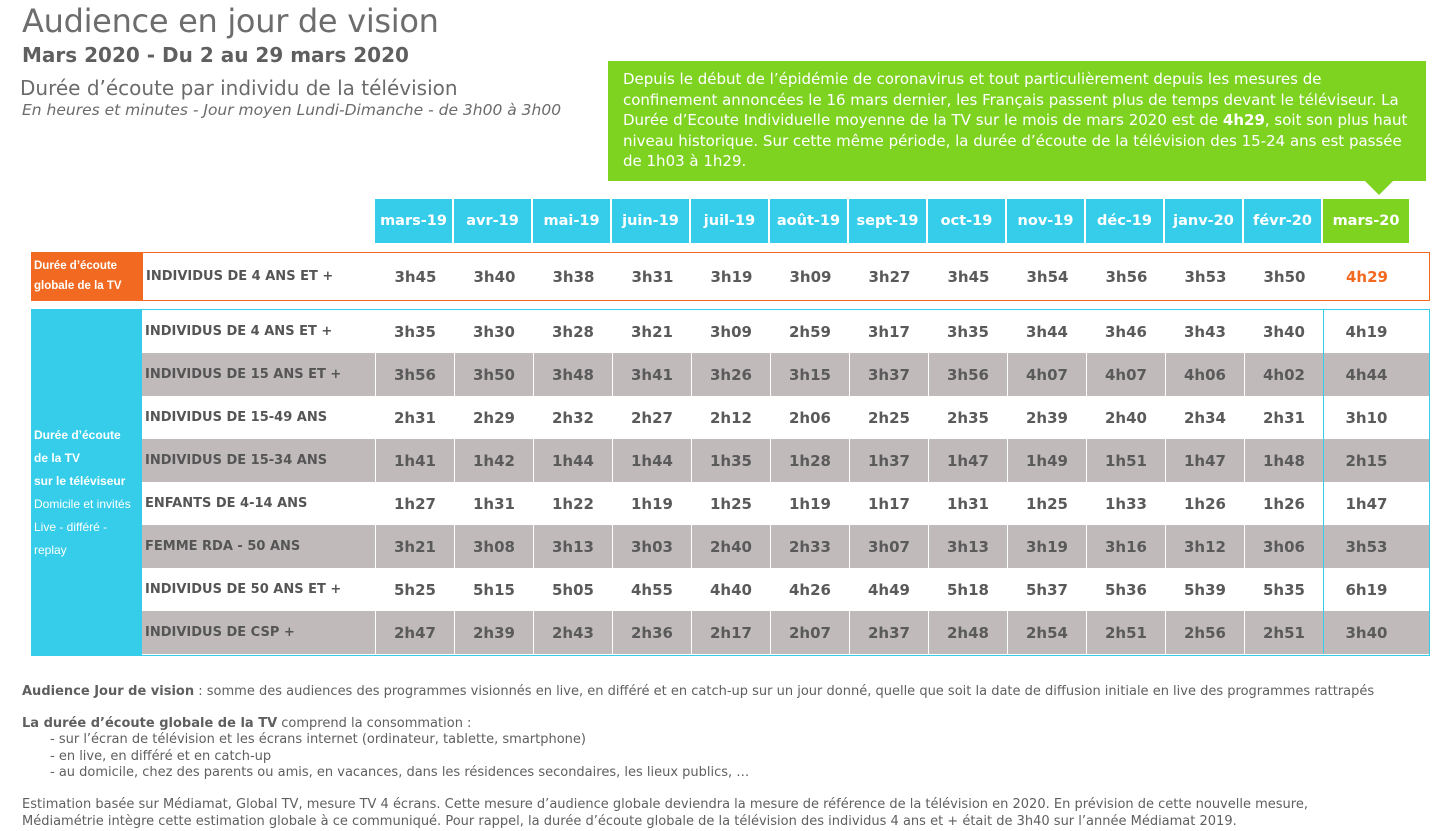 This screenshot has height=831, width=1445. Describe the element at coordinates (888, 589) in the screenshot. I see `value-cell: 4h49` at that location.